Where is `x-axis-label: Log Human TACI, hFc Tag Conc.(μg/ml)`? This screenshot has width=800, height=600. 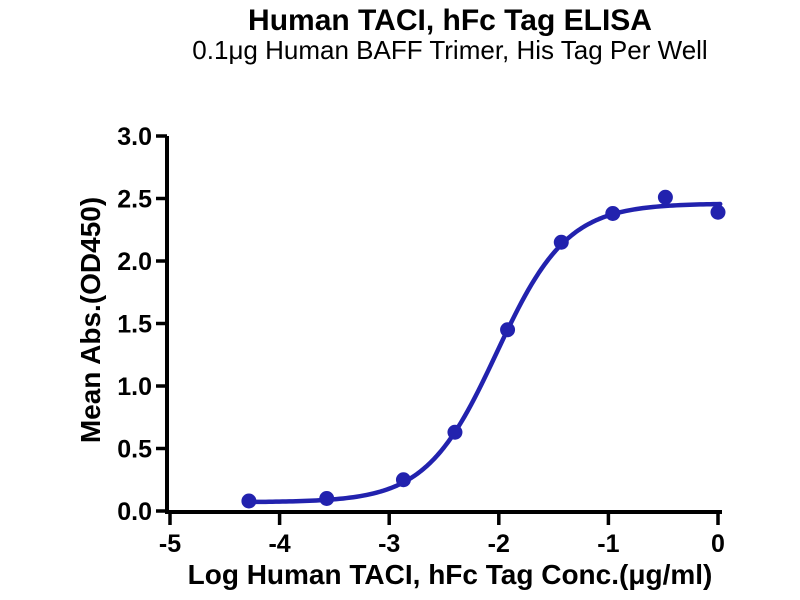
x-axis-label: Log Human TACI, hFc Tag Conc.(μg/ml) is located at coordinates (450, 574).